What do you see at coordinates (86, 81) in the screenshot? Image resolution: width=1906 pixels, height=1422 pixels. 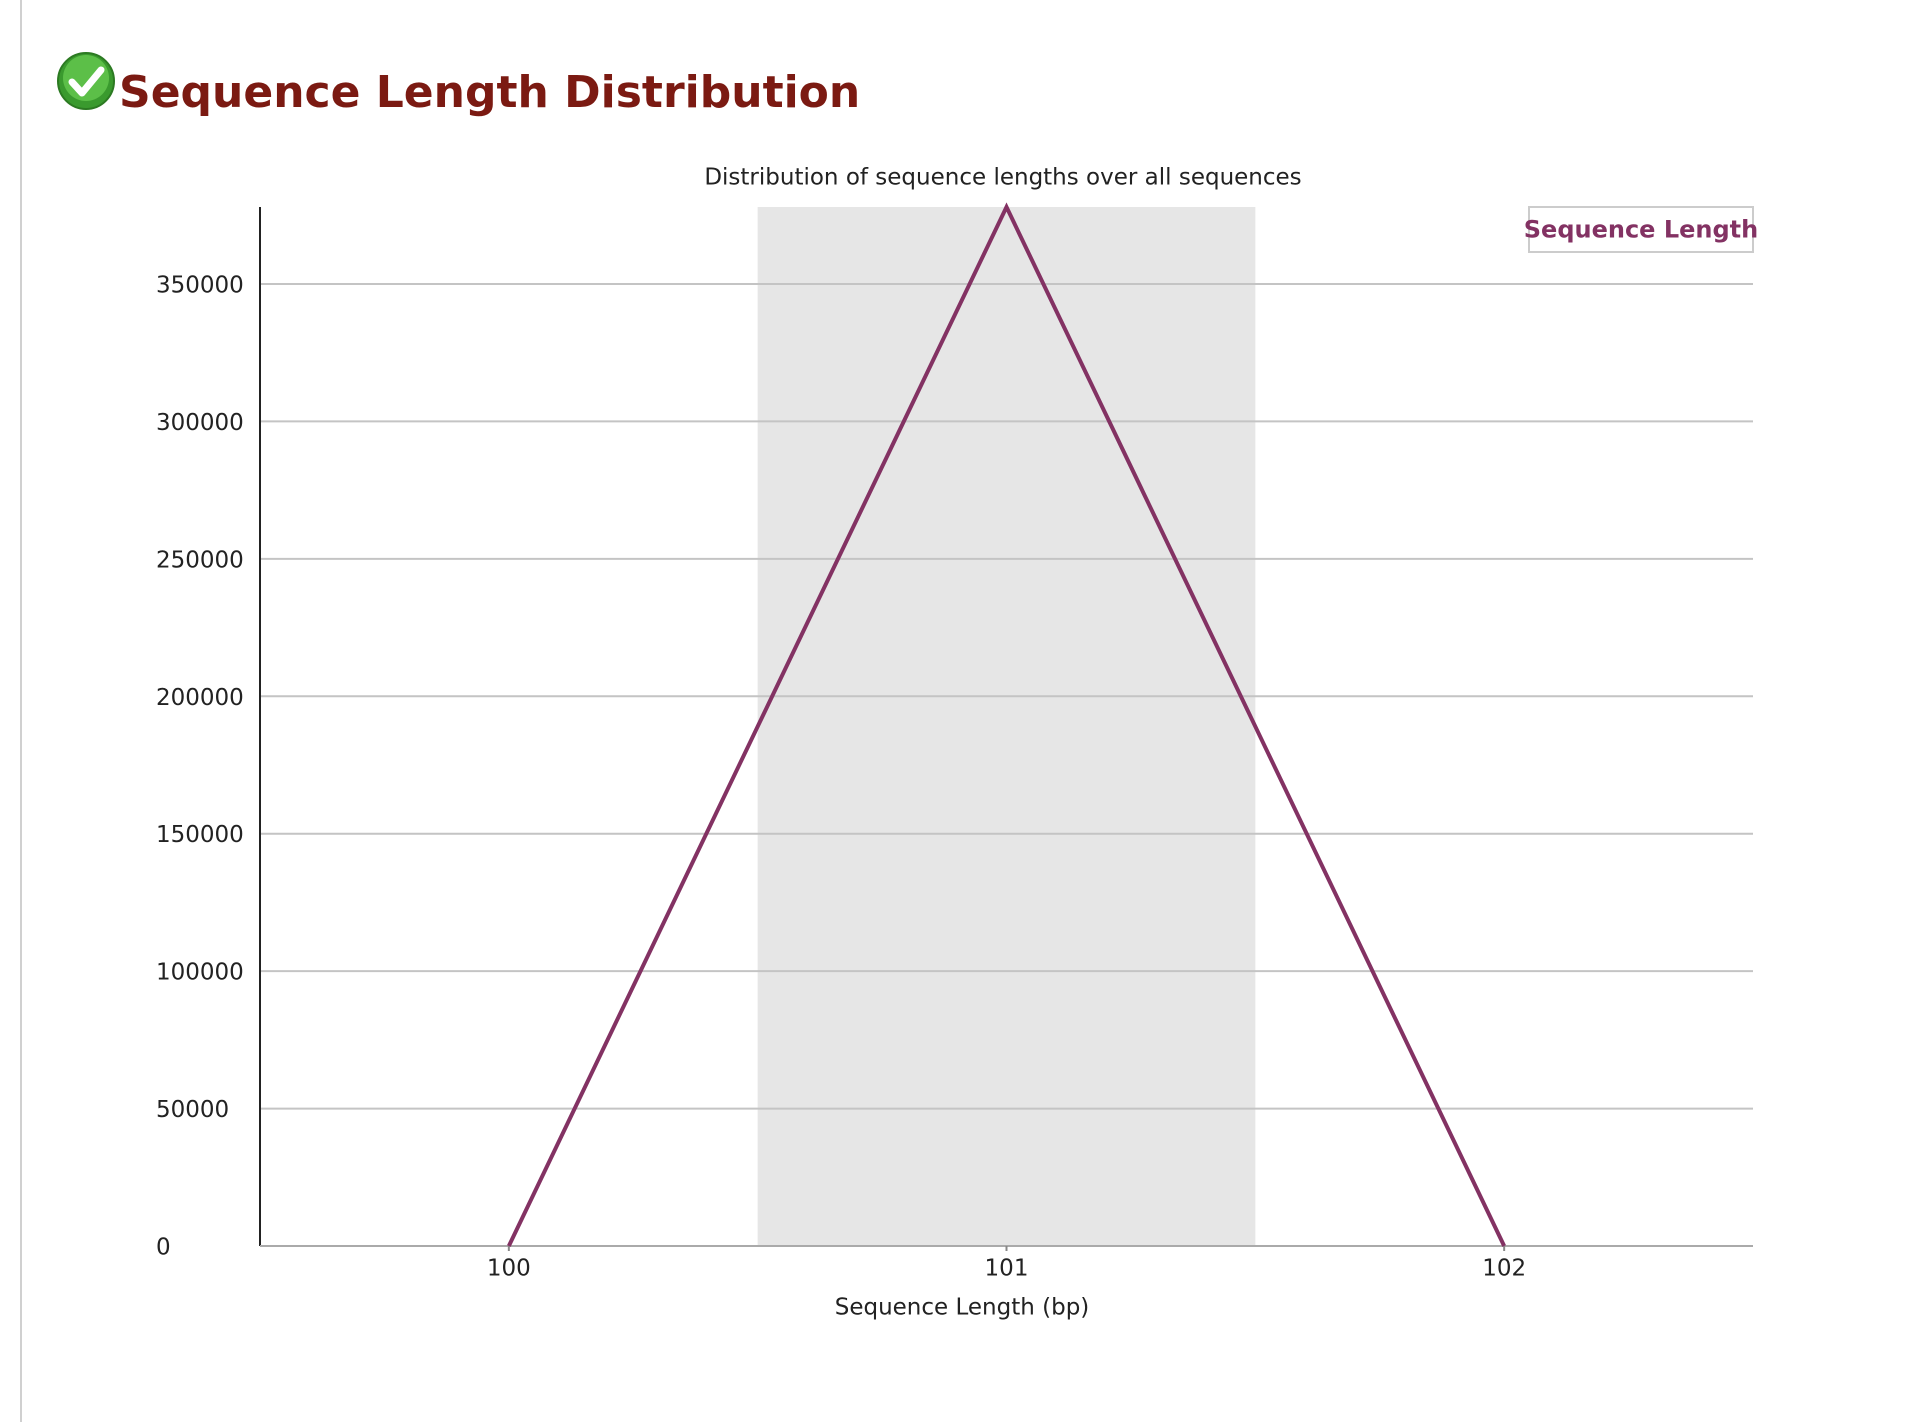 I see `pass-icon` at bounding box center [86, 81].